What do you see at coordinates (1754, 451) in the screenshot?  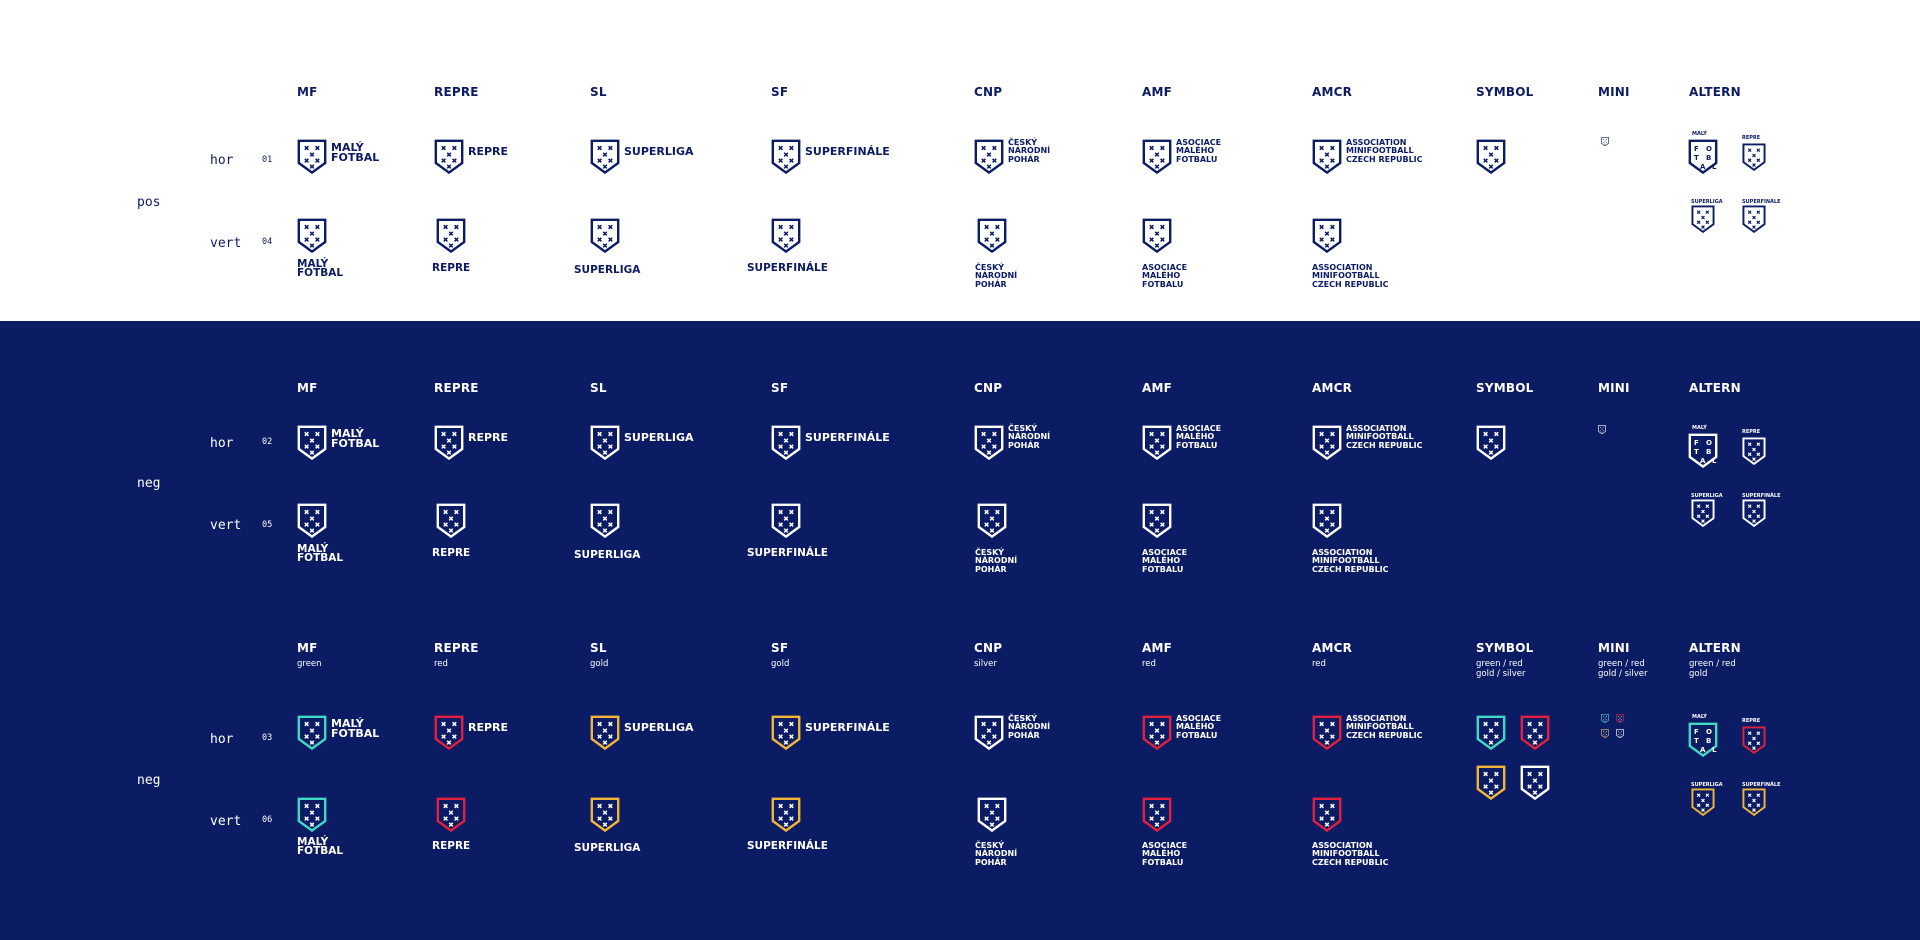 I see `altern-shield-repre-icon` at bounding box center [1754, 451].